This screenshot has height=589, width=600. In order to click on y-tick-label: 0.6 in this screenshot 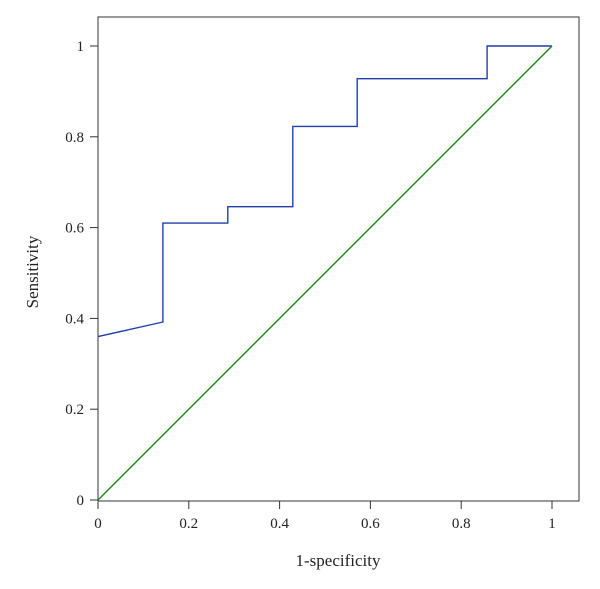, I will do `click(74, 229)`.